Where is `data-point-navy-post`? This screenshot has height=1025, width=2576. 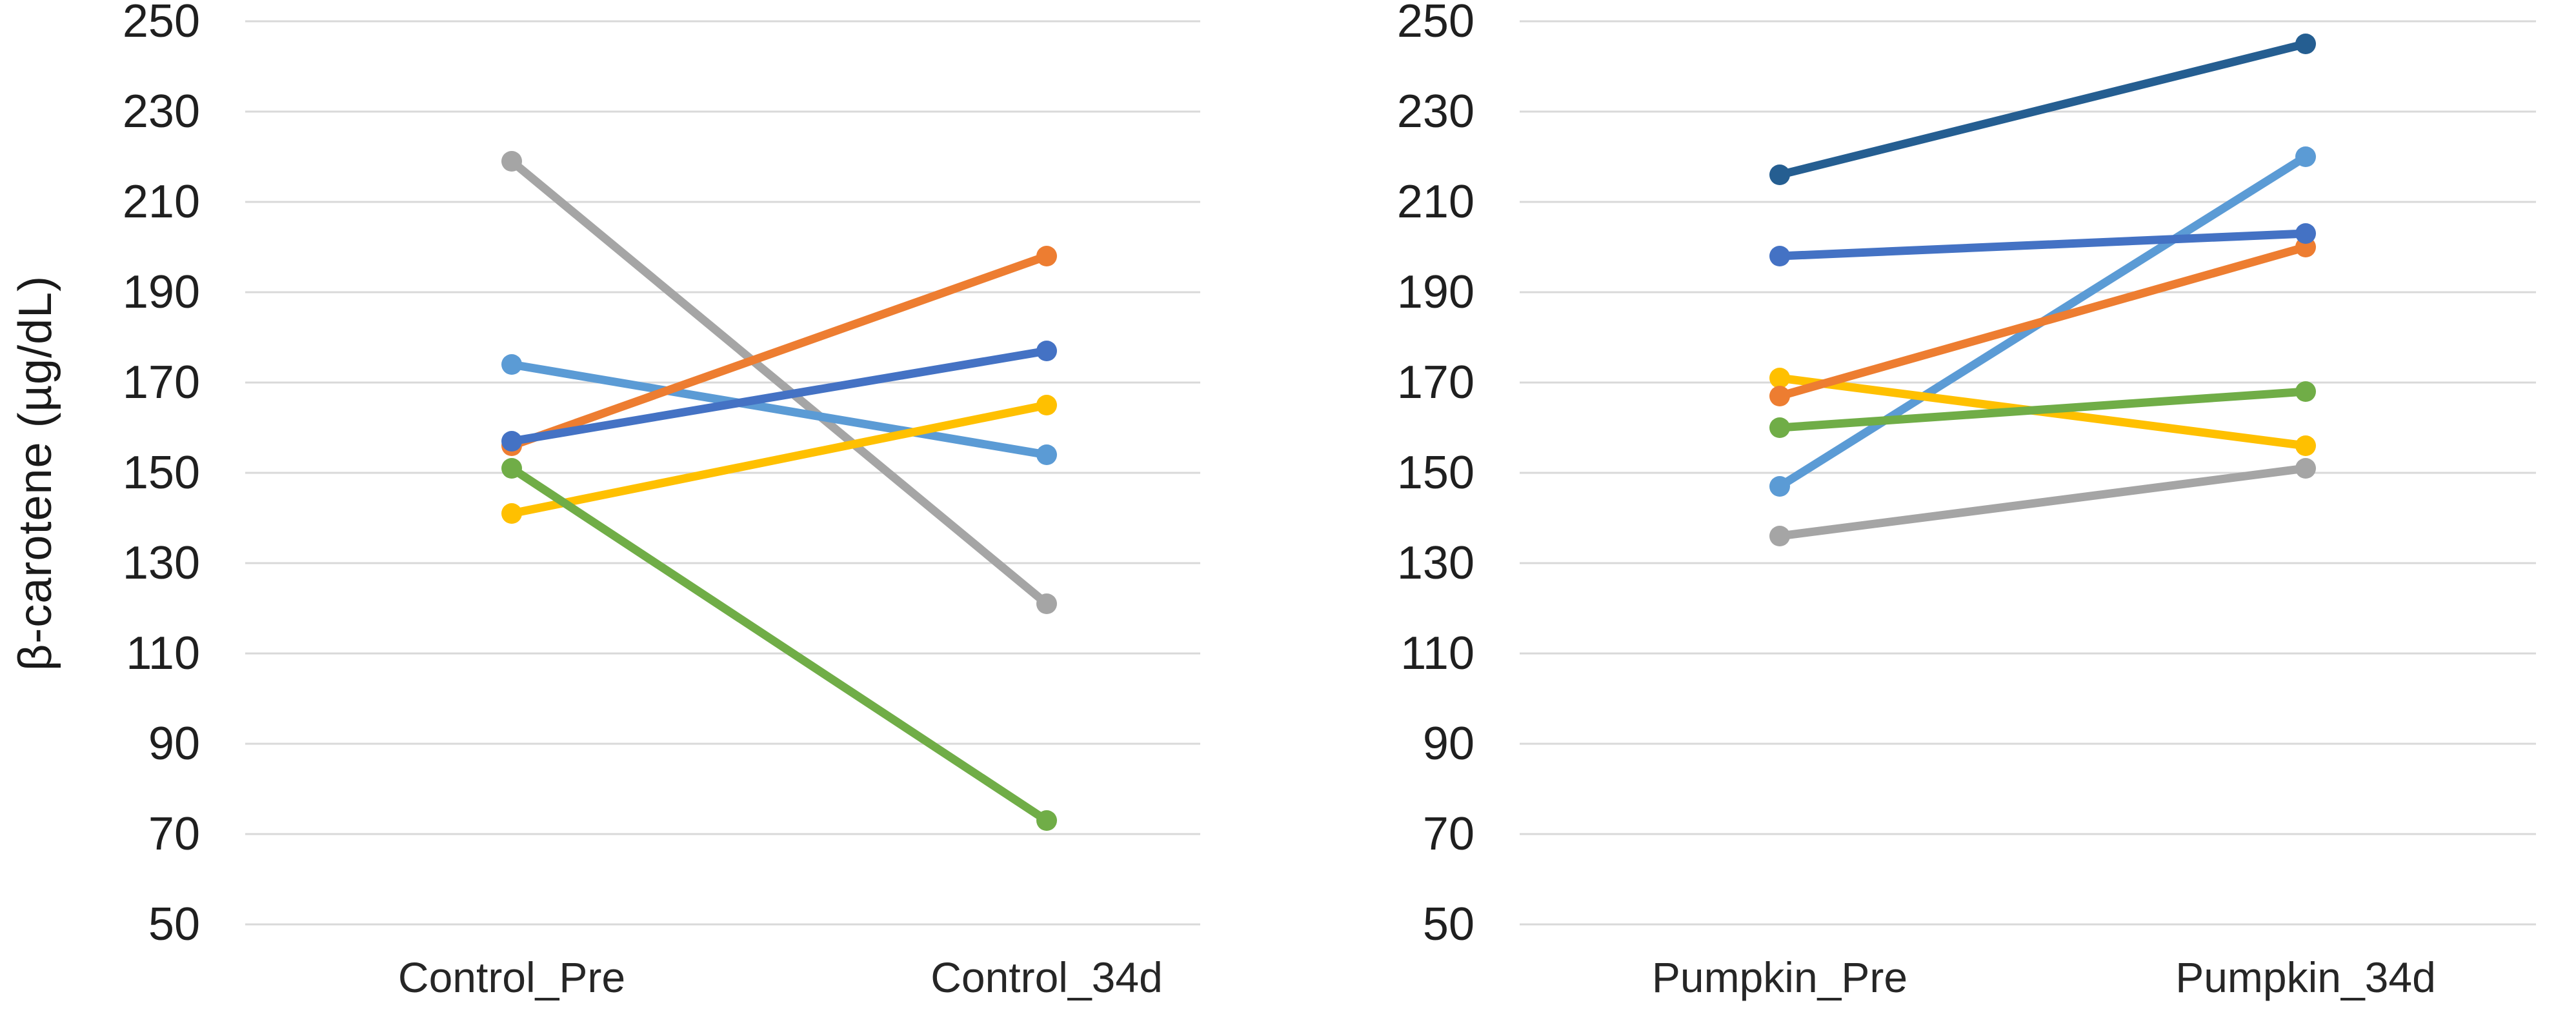 data-point-navy-post is located at coordinates (2305, 44).